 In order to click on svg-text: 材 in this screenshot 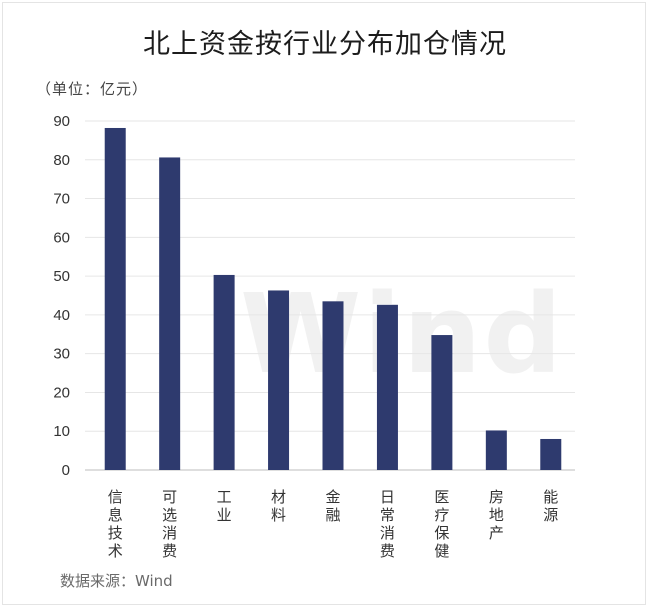, I will do `click(278, 497)`.